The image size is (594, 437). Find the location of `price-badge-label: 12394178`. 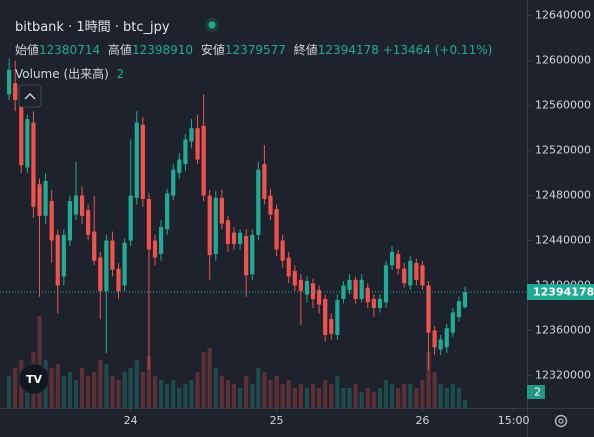

price-badge-label: 12394178 is located at coordinates (563, 292).